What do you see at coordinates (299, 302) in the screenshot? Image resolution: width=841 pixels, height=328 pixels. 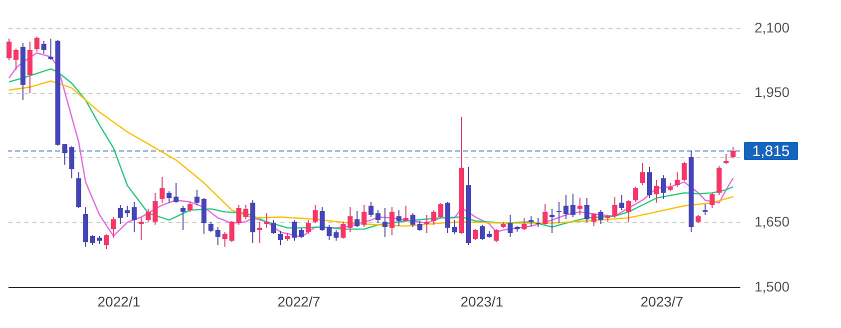 I see `x-tick-label: 2022/7` at bounding box center [299, 302].